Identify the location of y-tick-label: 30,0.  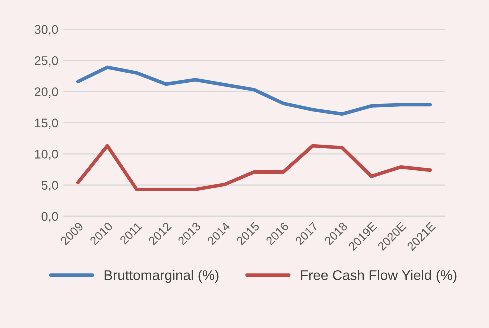
(46, 30).